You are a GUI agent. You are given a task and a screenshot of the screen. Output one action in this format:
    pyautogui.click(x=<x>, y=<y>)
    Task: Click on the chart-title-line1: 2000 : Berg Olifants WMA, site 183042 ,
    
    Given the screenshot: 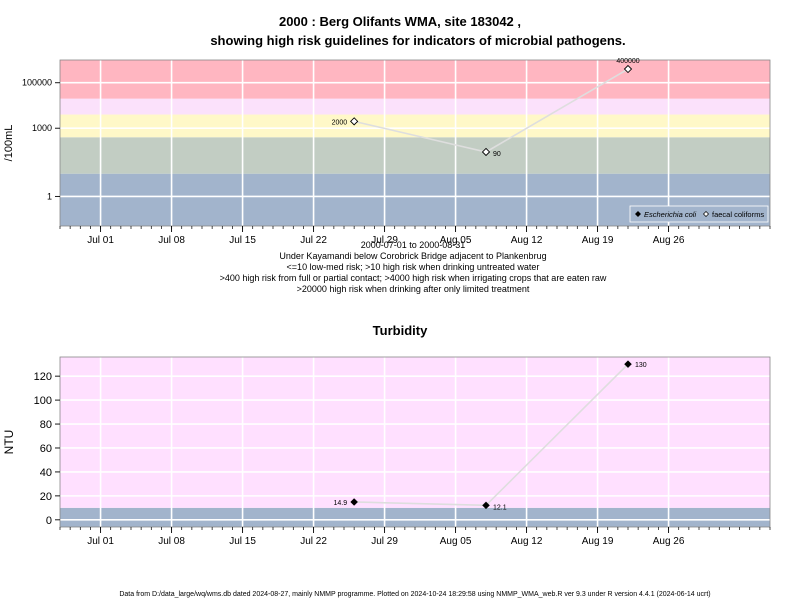 What is the action you would take?
    pyautogui.click(x=400, y=21)
    